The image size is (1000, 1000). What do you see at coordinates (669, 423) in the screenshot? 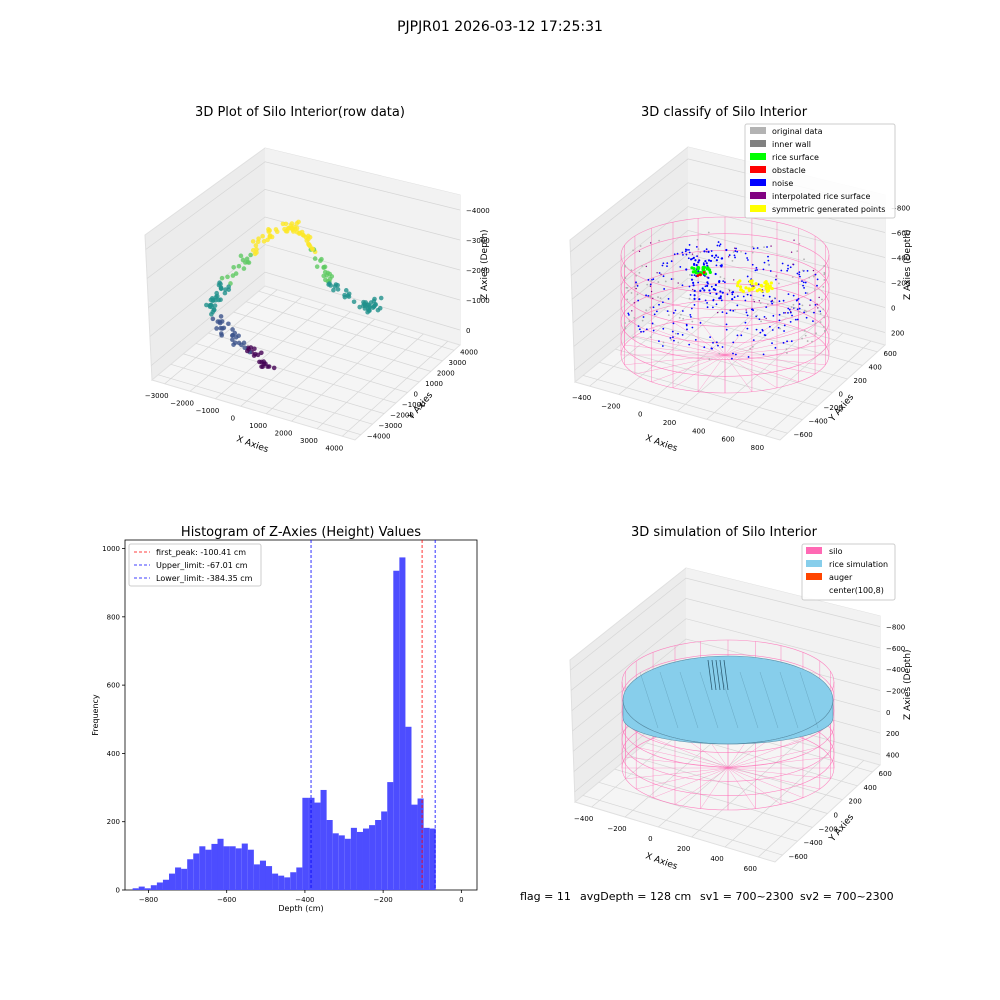
I see `p2-x-tick-label: 200` at bounding box center [669, 423].